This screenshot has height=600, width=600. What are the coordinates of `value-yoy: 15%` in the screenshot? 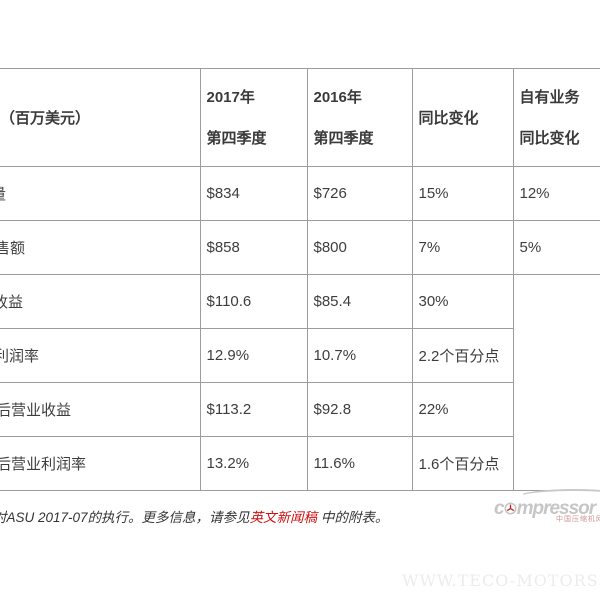 It's located at (462, 193).